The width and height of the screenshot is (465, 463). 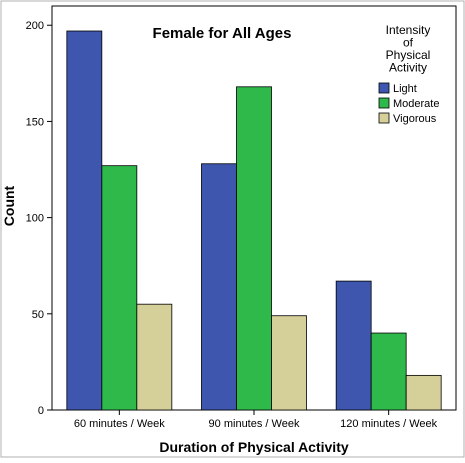 What do you see at coordinates (416, 104) in the screenshot?
I see `legend-label-moderate: Moderate` at bounding box center [416, 104].